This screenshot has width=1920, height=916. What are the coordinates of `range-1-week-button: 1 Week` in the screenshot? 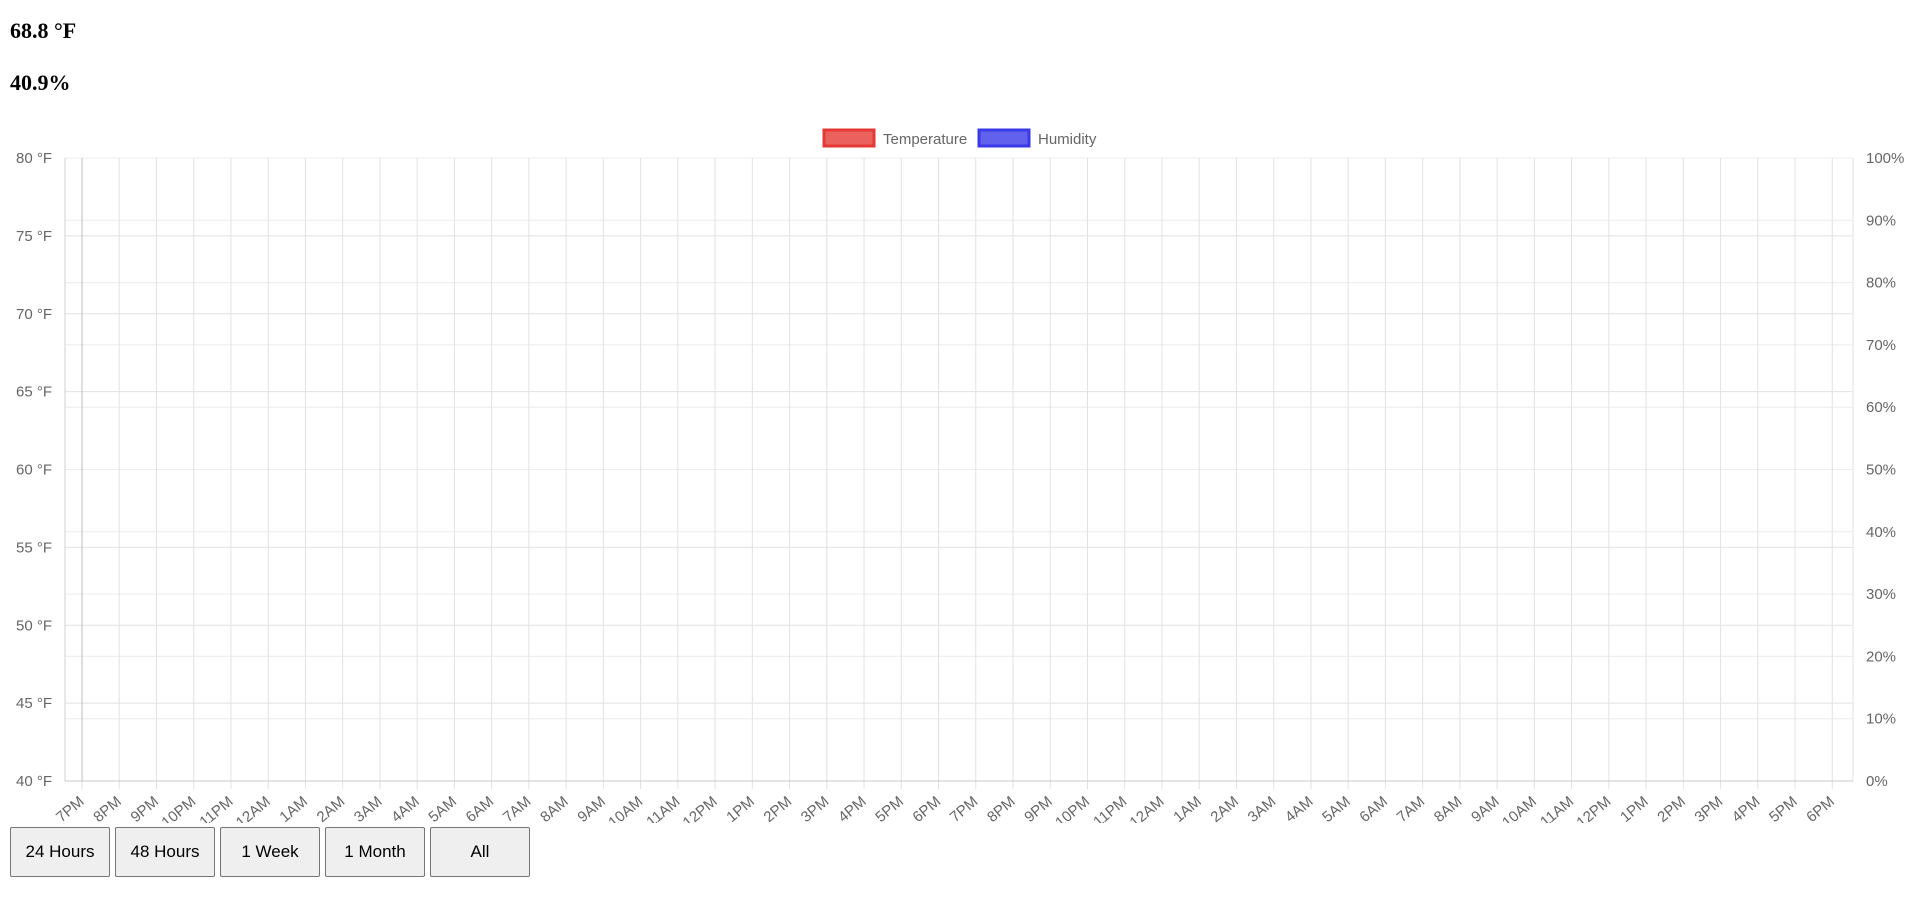 It's located at (270, 852).